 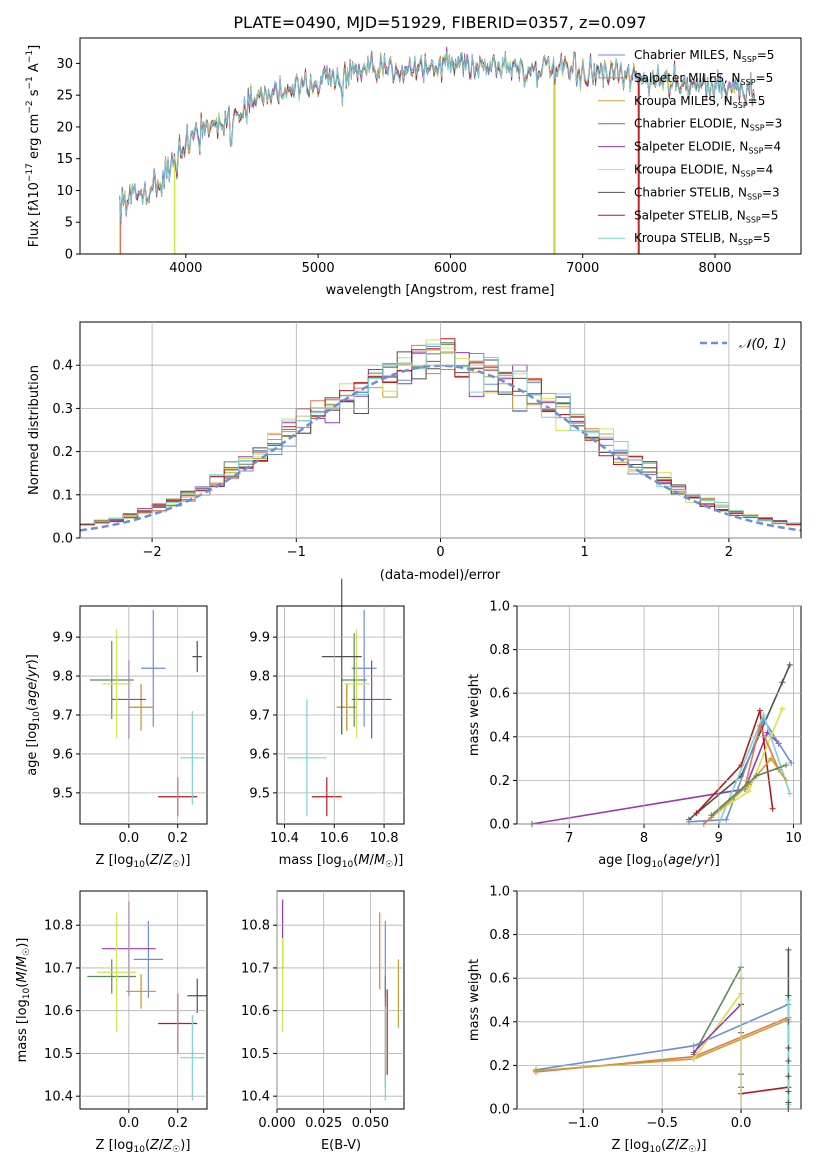 I want to click on mass-z-y-tick-label: 10.8, so click(x=58, y=926).